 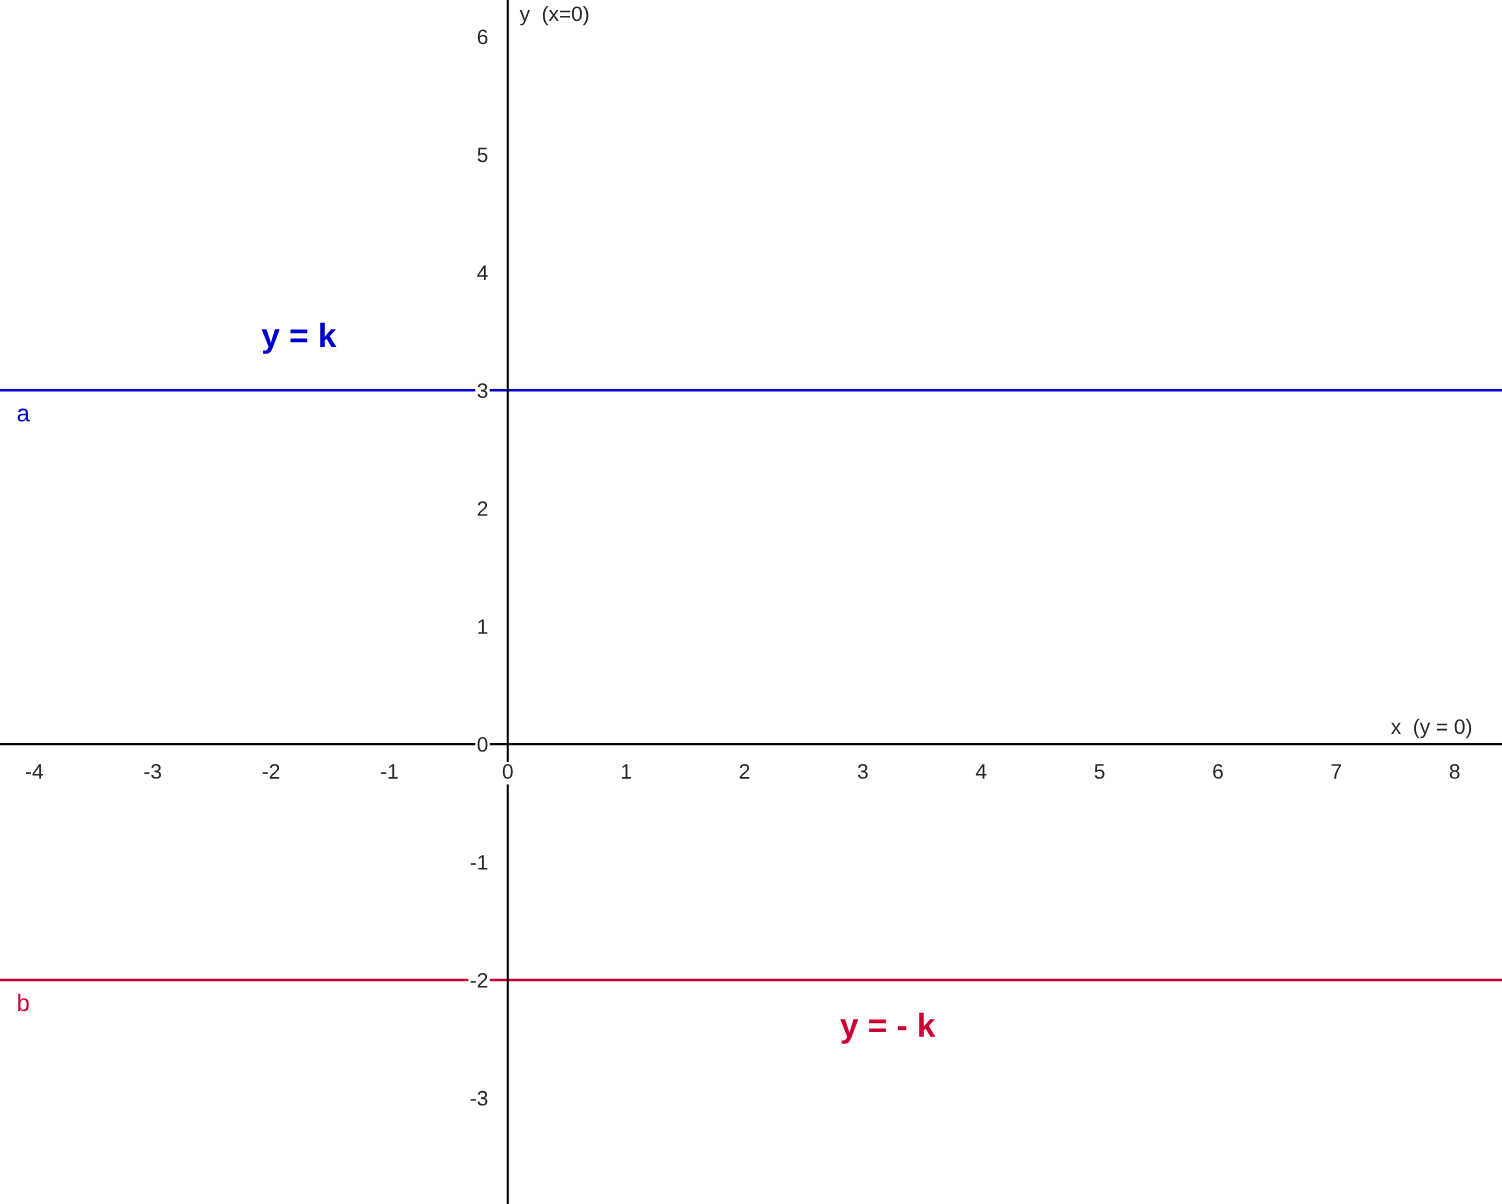 I want to click on y-tick-label: -2, so click(x=479, y=980).